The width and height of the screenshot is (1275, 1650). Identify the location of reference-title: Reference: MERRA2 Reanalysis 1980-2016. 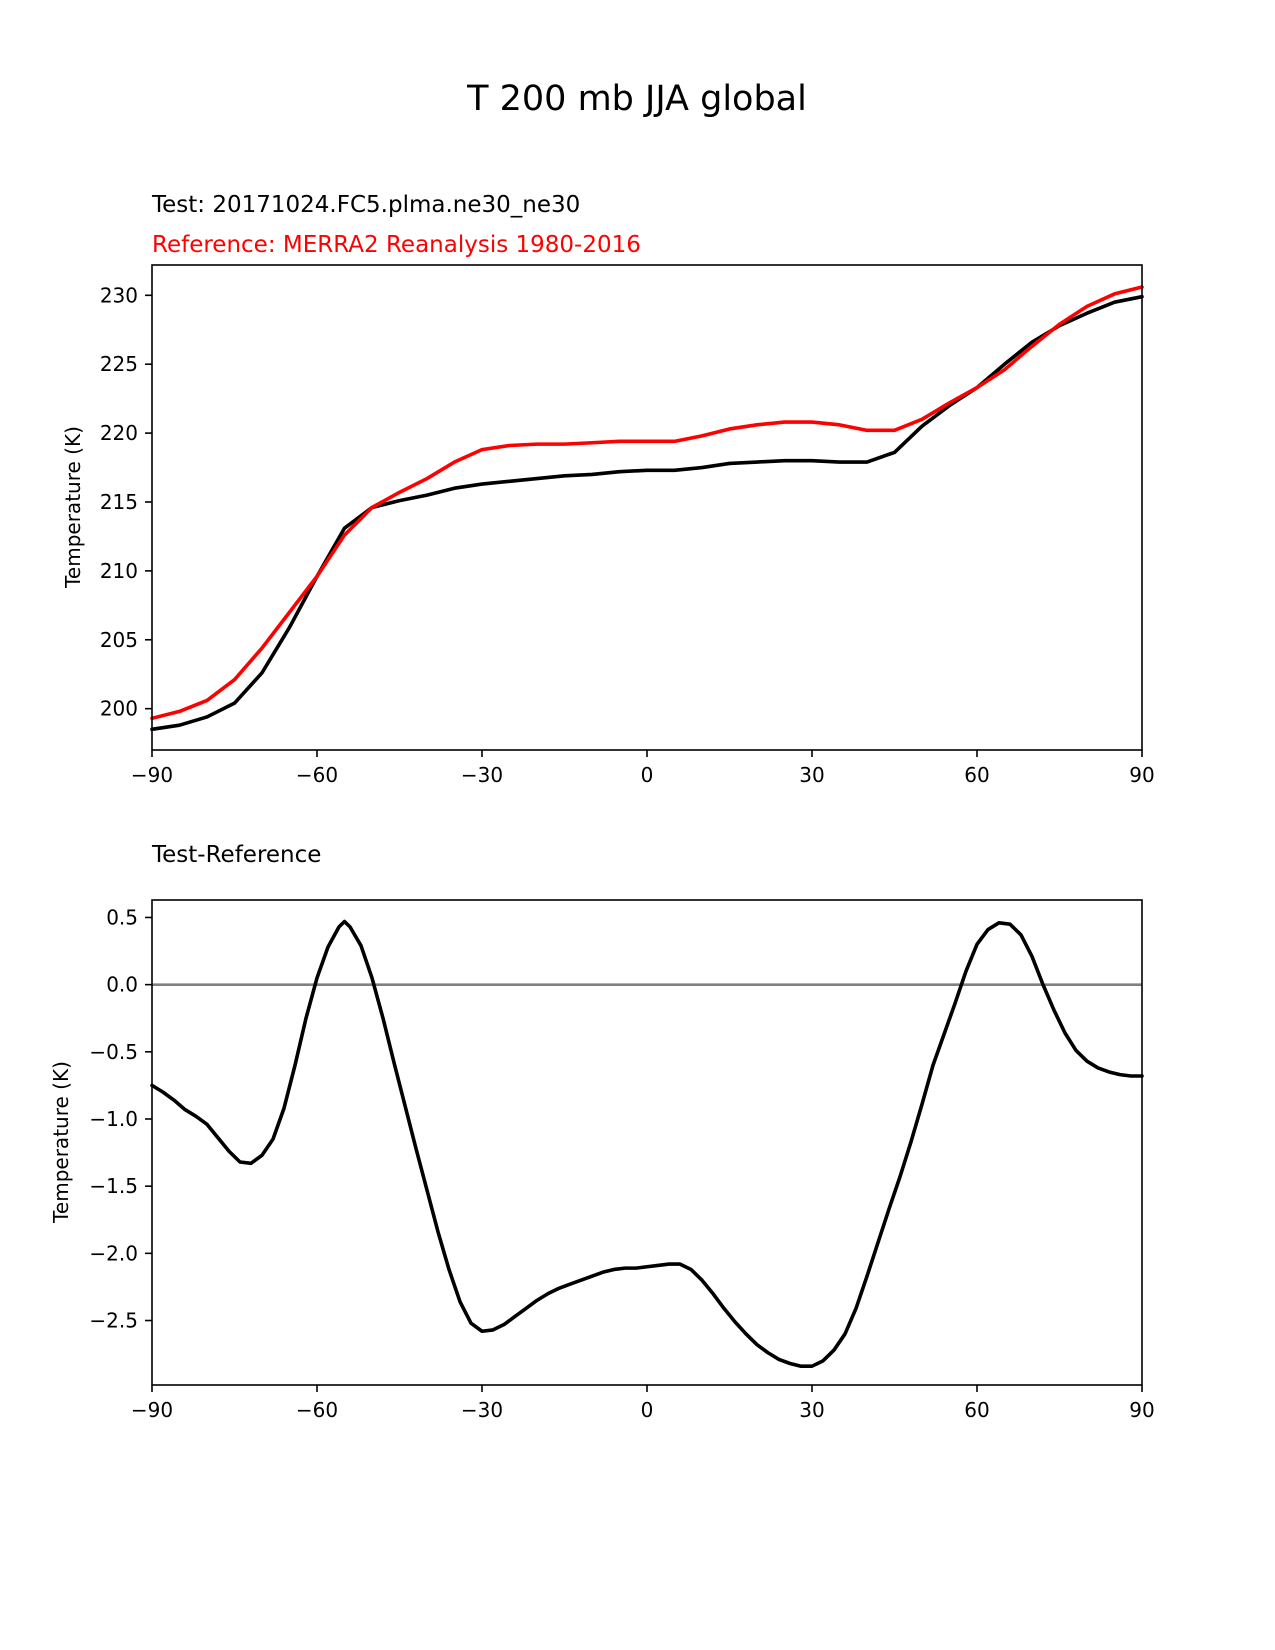
(396, 245).